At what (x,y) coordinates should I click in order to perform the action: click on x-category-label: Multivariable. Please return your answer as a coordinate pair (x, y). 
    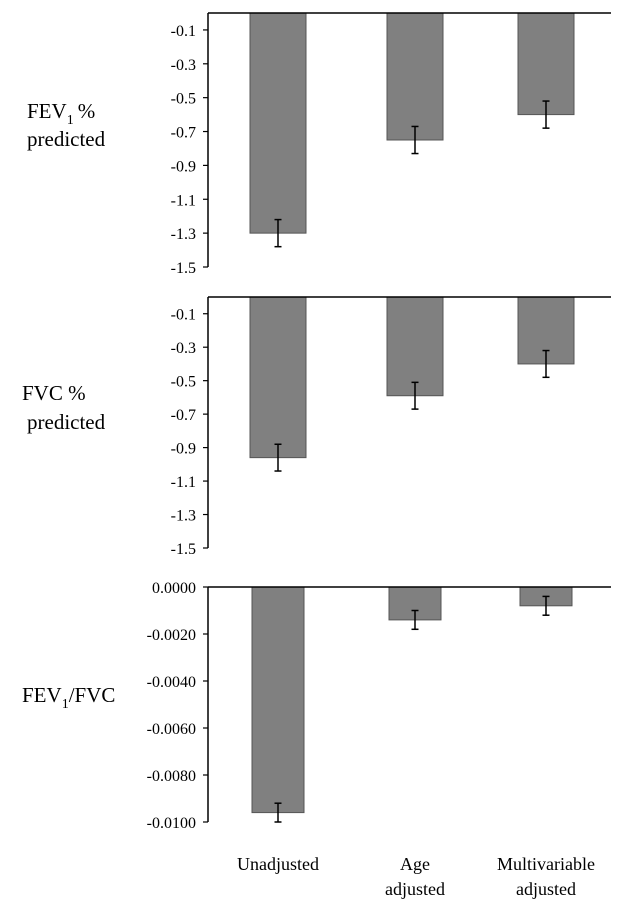
    Looking at the image, I should click on (546, 864).